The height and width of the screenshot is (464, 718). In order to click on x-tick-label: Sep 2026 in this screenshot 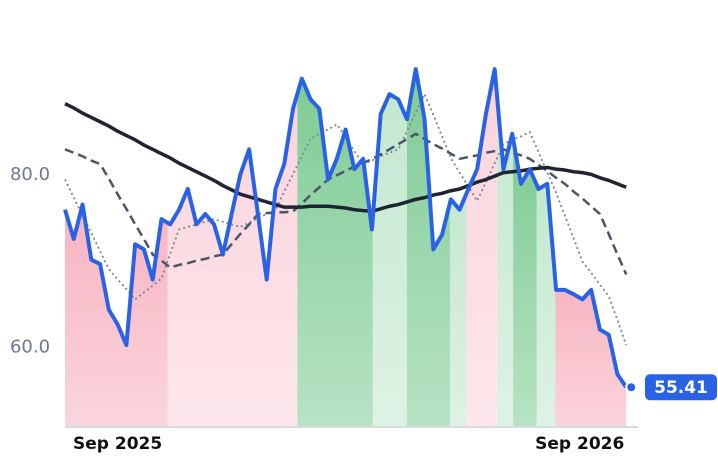, I will do `click(579, 444)`.